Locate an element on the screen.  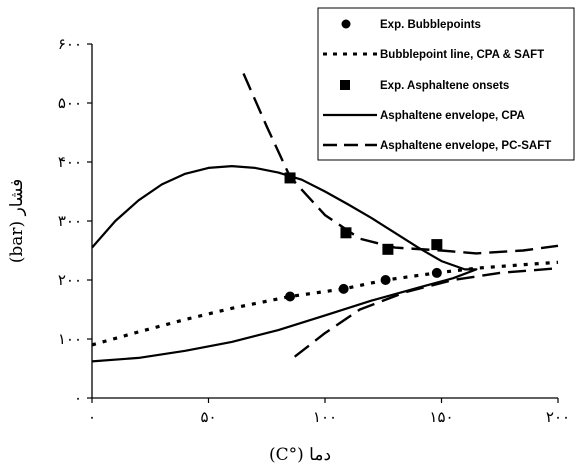
y-tick-label-4: ۴۰۰ is located at coordinates (70, 162).